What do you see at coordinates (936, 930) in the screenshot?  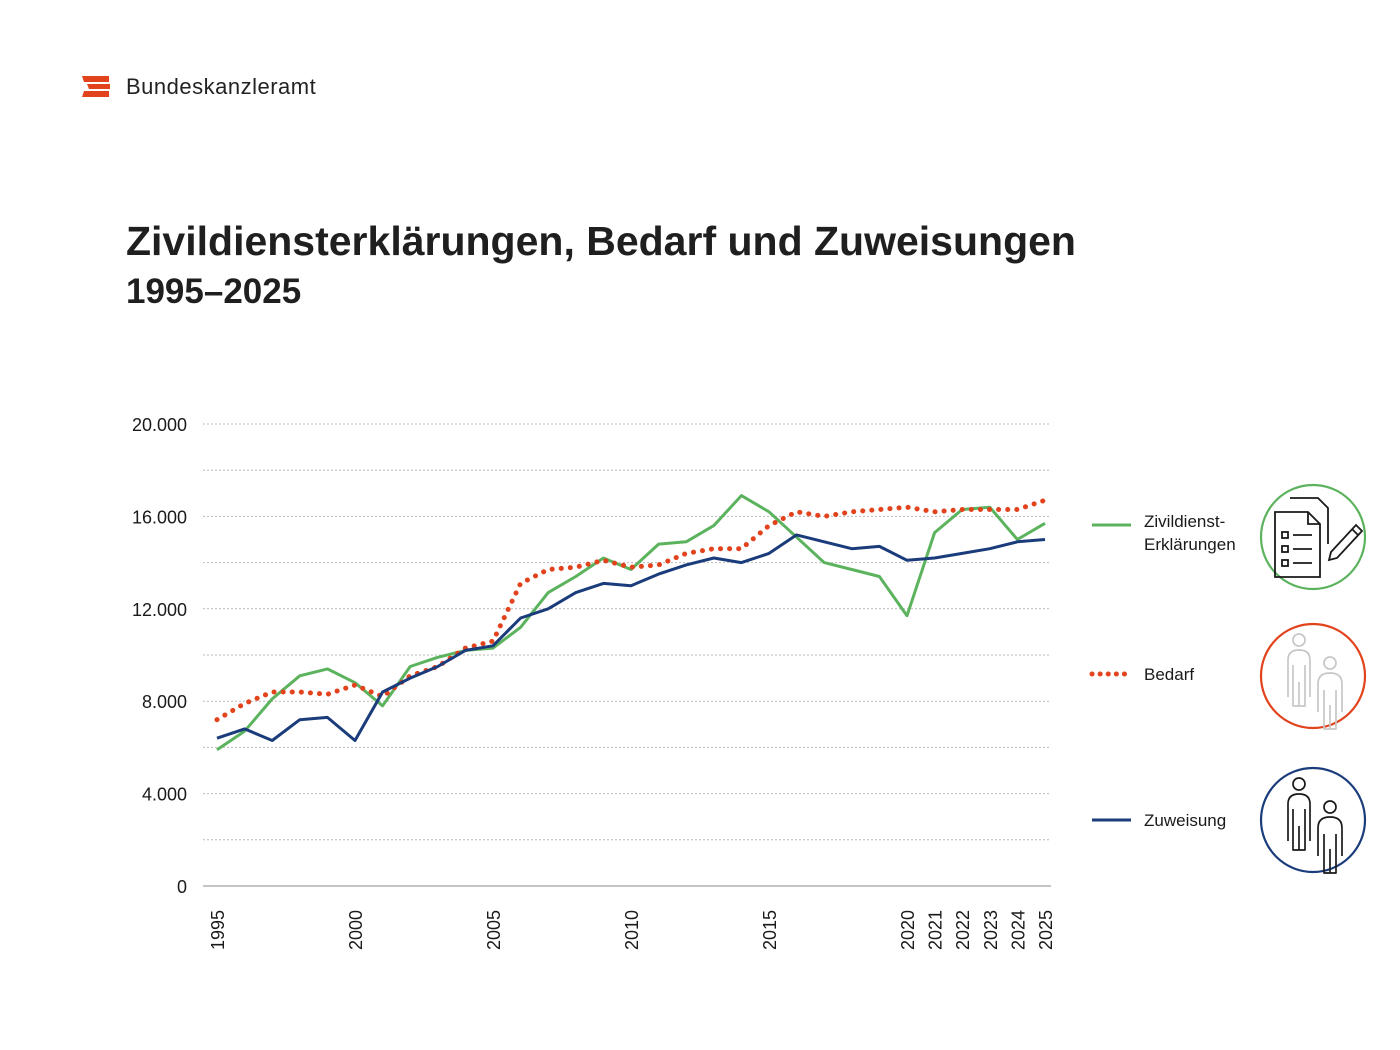 I see `x-tick-label: 2021` at bounding box center [936, 930].